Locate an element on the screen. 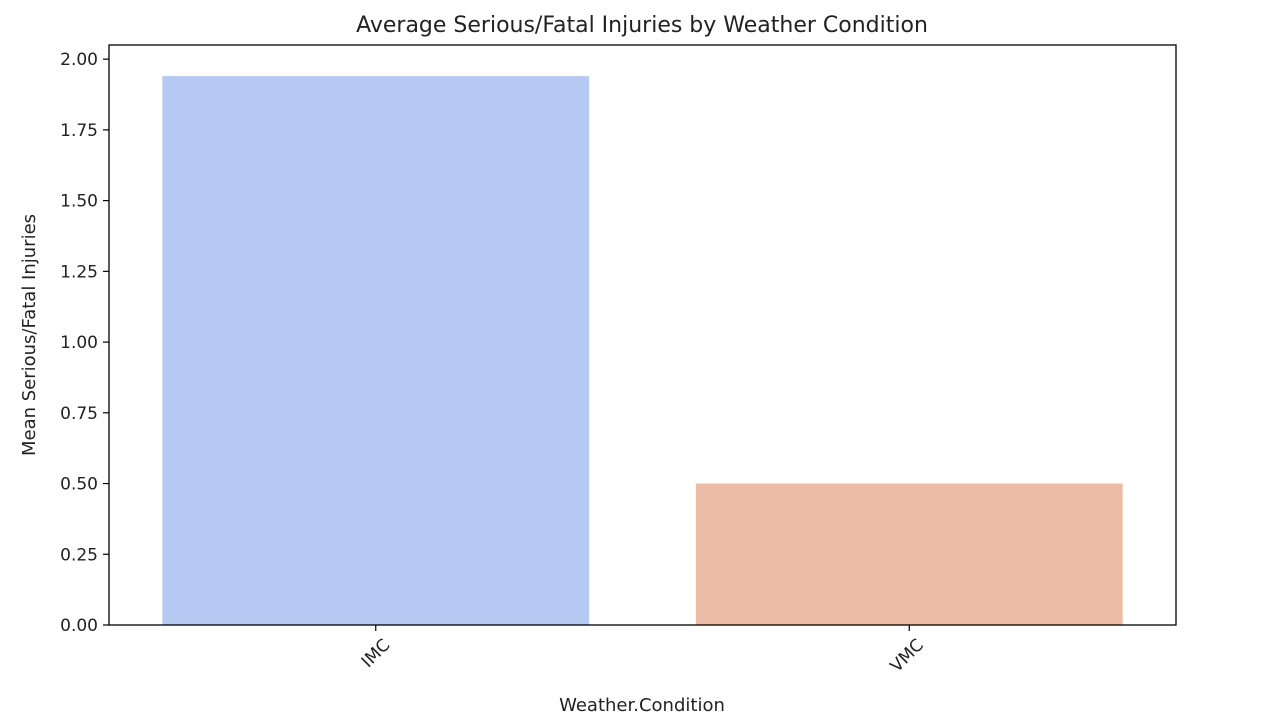 This screenshot has width=1276, height=718. y-axis: 0.00 0.25 0.50 0.75 1.00 1.25 1.50 1.75 2.00 is located at coordinates (84, 343).